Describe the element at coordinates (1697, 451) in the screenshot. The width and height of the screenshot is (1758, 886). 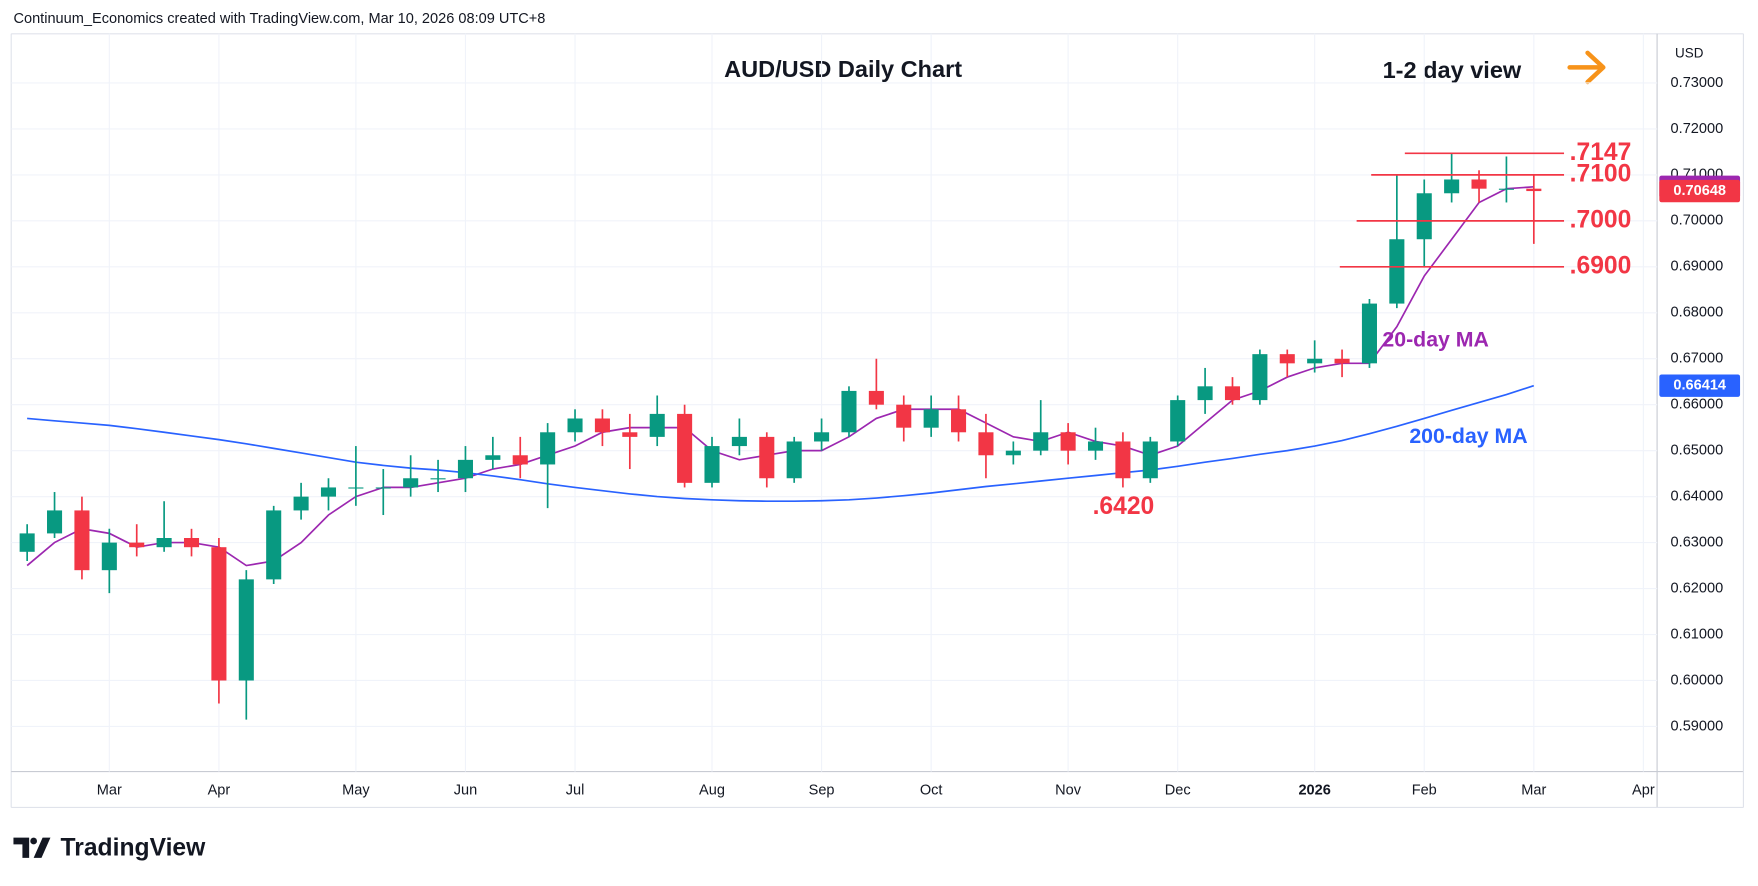
I see `y-tick-label: 0.65000` at that location.